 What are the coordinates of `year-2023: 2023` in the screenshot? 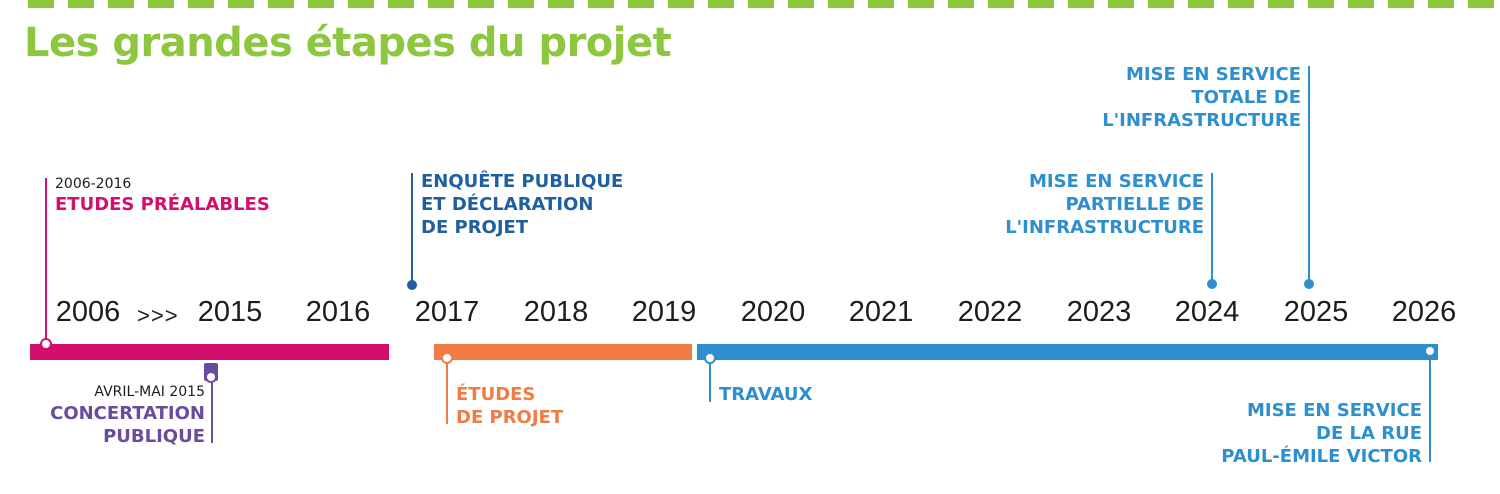 It's located at (1099, 312).